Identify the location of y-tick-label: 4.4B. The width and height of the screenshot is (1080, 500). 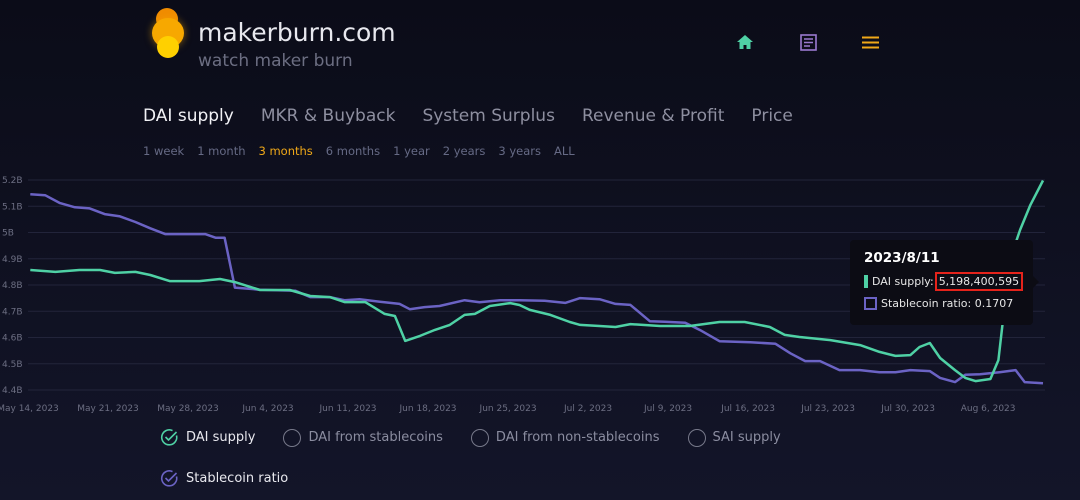
(12, 391).